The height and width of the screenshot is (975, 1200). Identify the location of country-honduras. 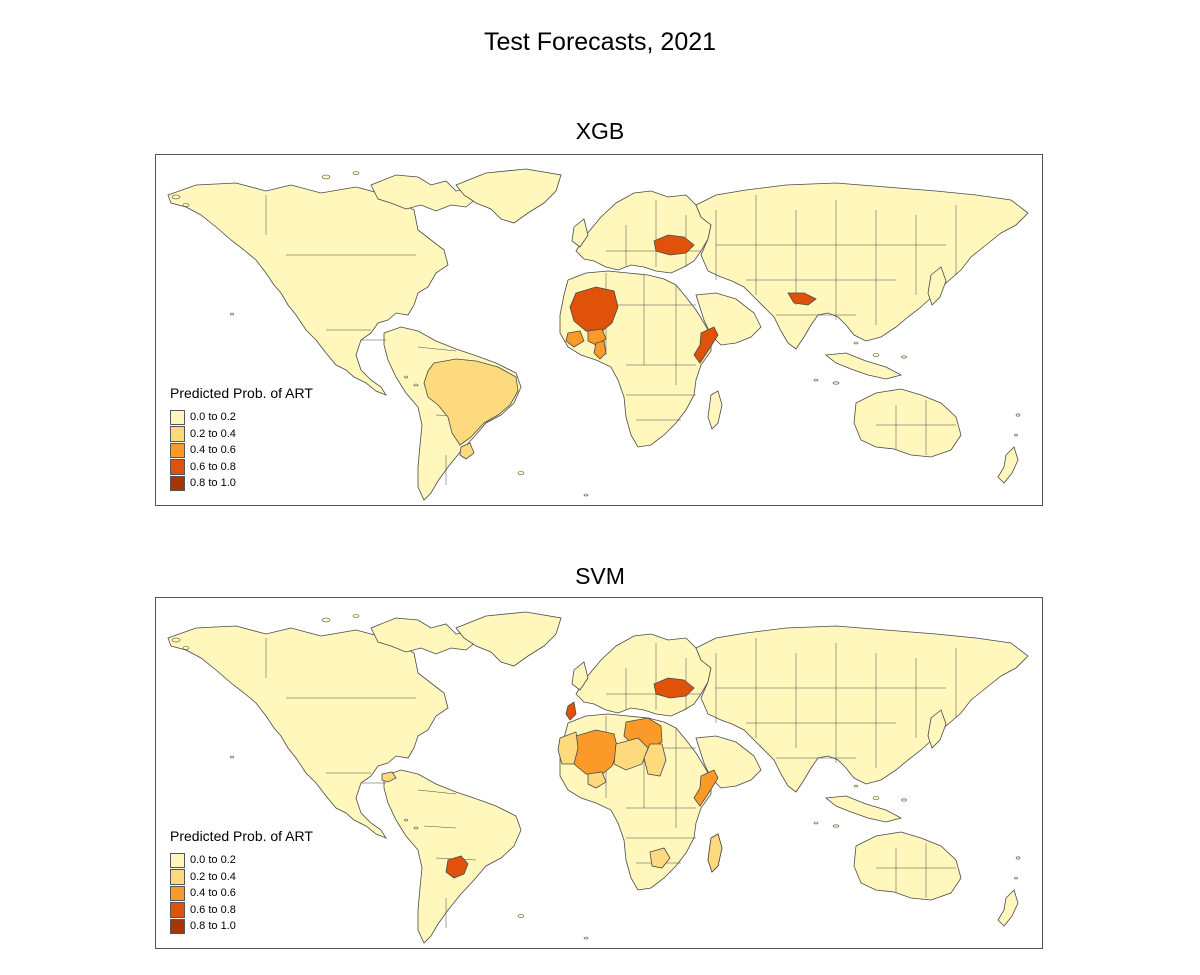
(389, 777).